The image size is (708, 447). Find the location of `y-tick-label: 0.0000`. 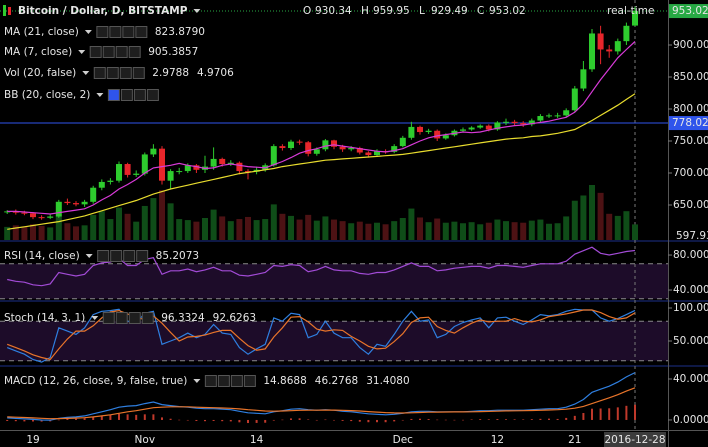

y-tick-label: 0.0000 is located at coordinates (690, 420).